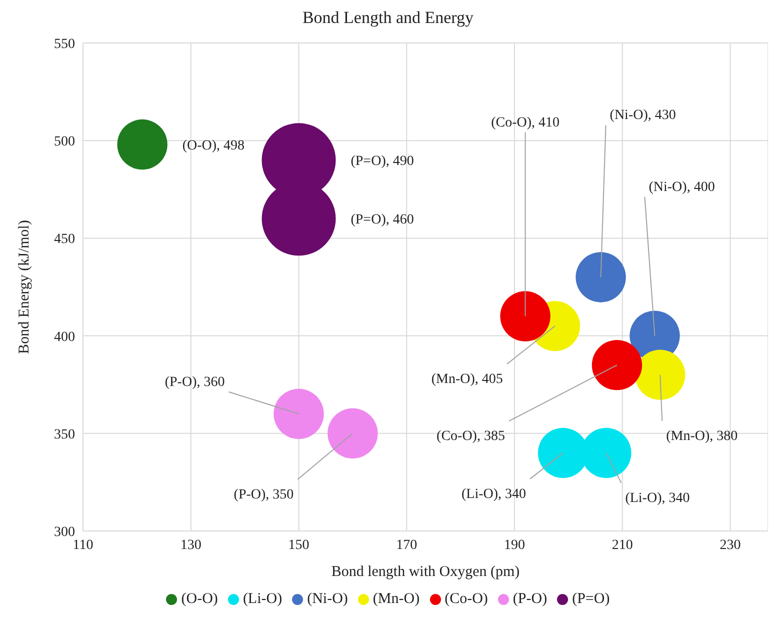  I want to click on y-tick-label: 350, so click(64, 434).